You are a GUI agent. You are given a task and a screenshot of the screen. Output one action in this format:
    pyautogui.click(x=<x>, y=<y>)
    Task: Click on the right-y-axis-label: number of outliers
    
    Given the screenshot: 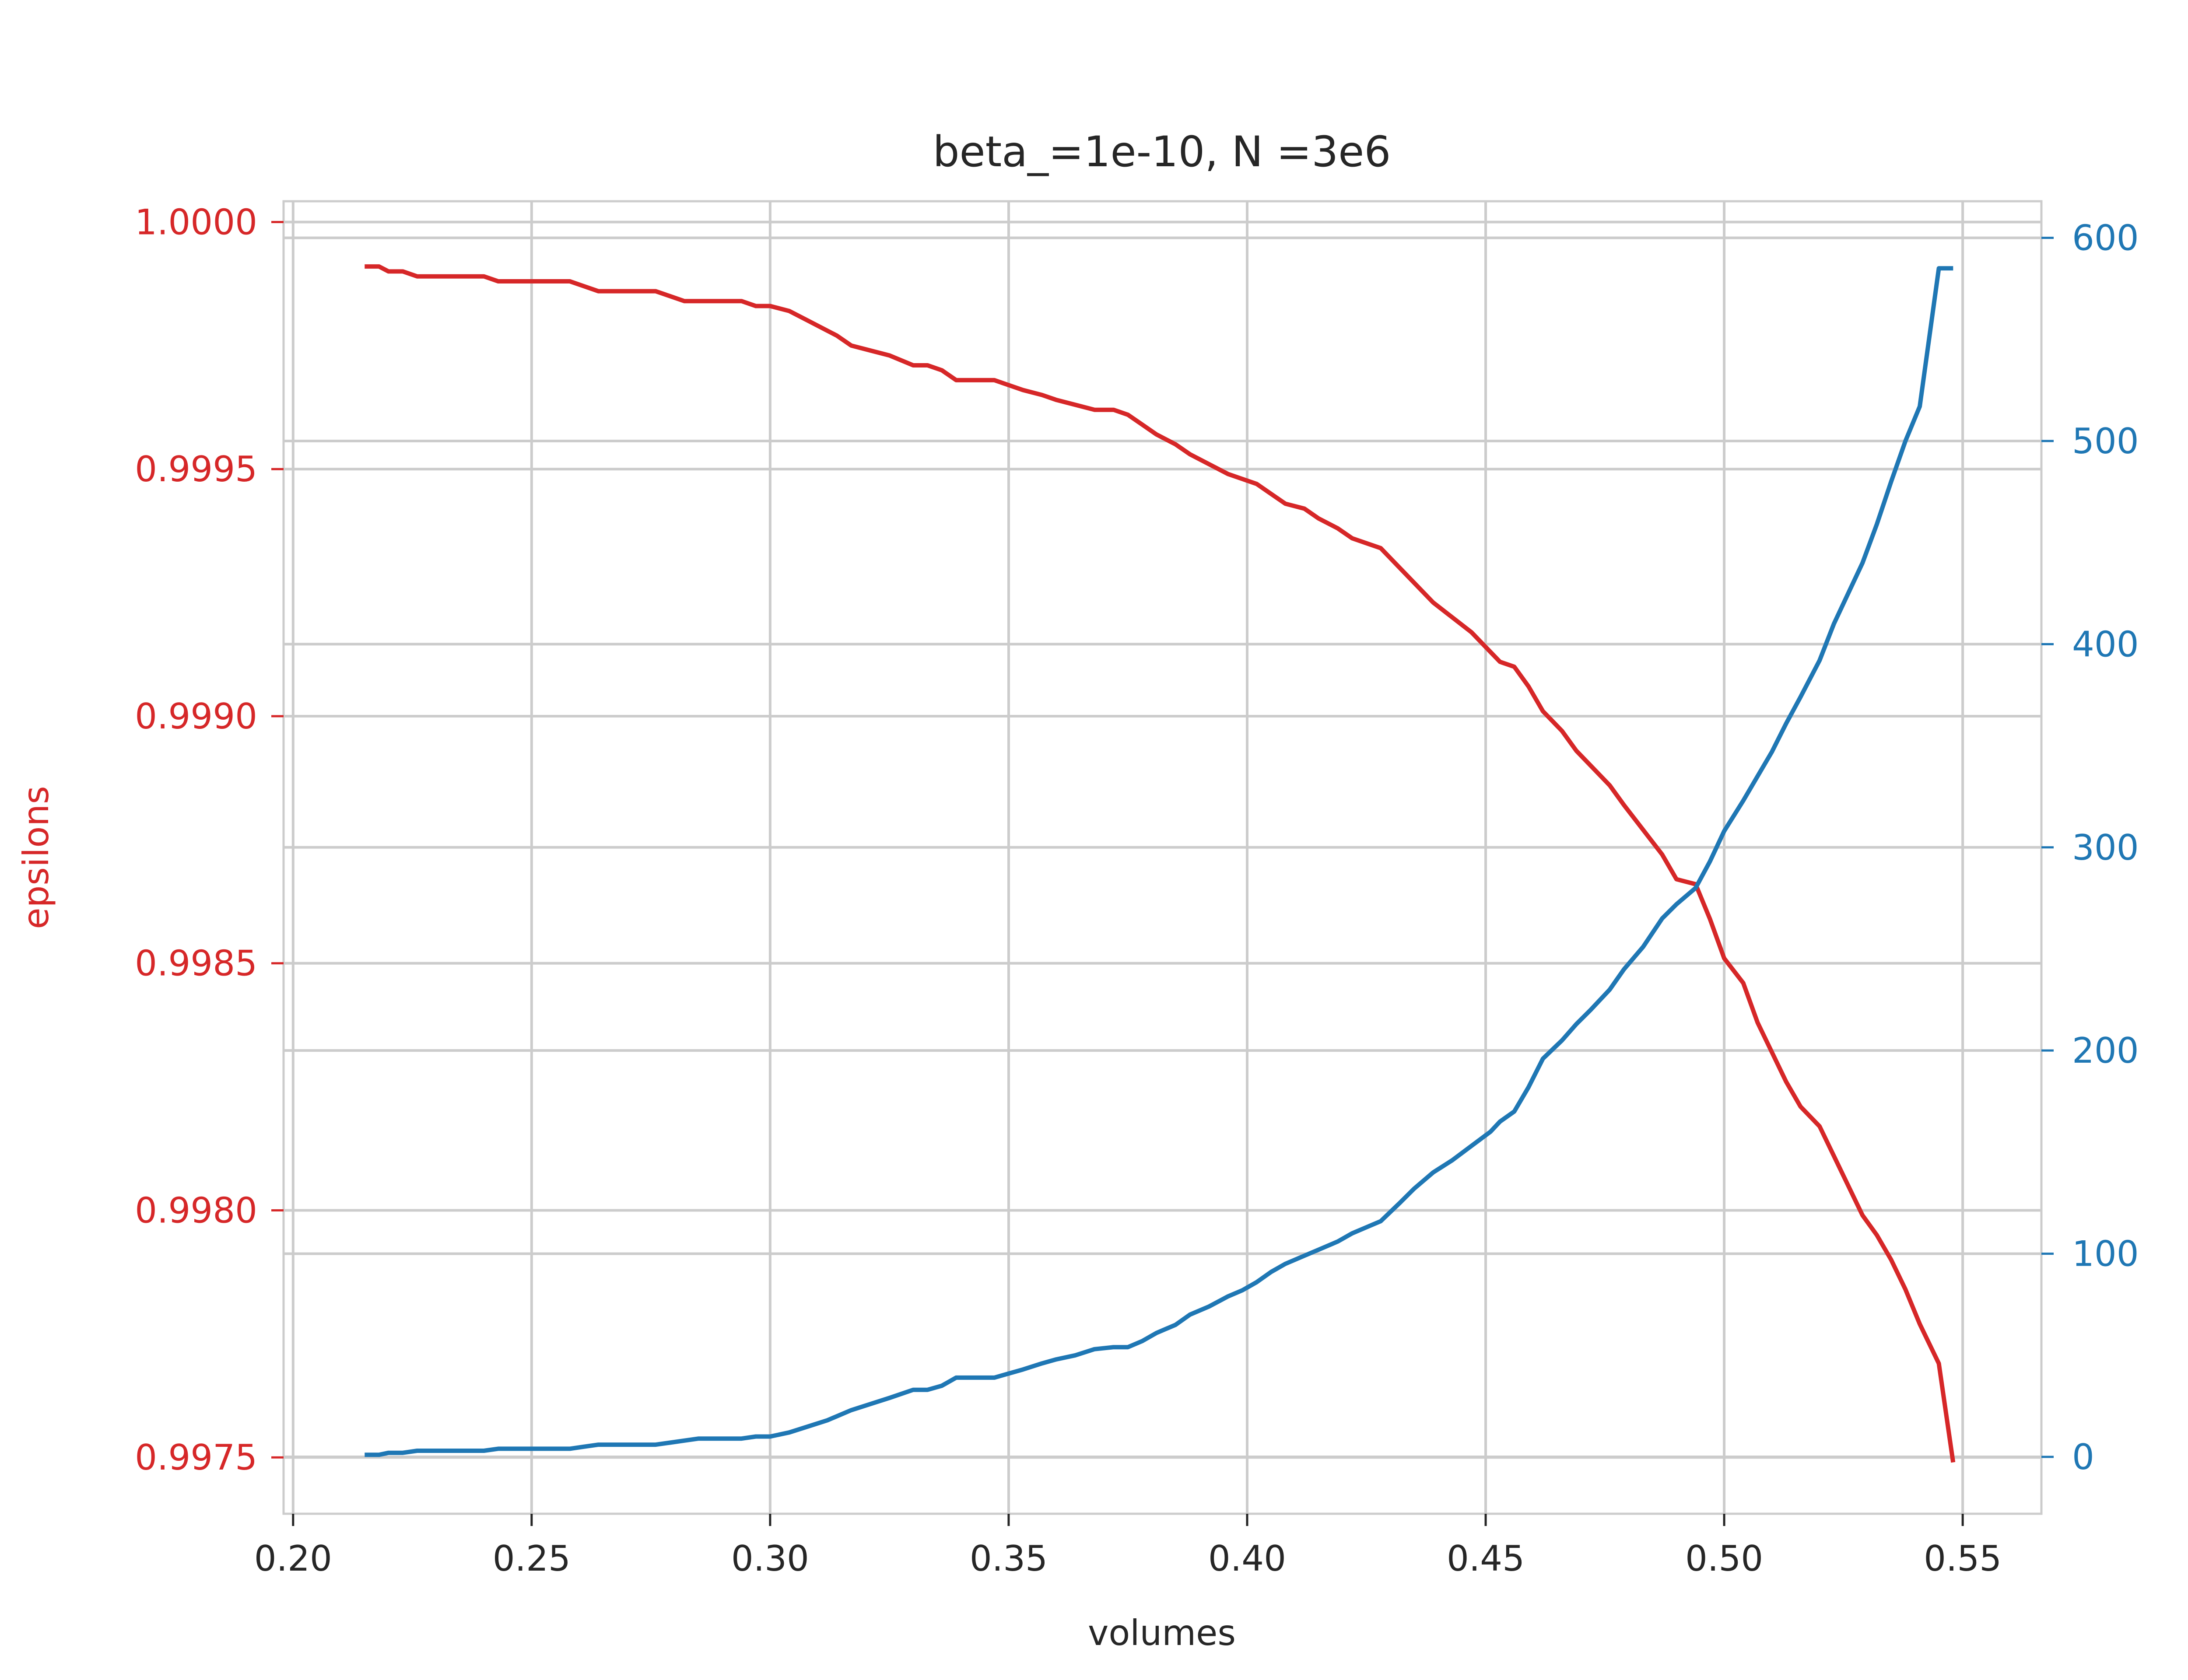 What is the action you would take?
    pyautogui.click(x=2187, y=857)
    